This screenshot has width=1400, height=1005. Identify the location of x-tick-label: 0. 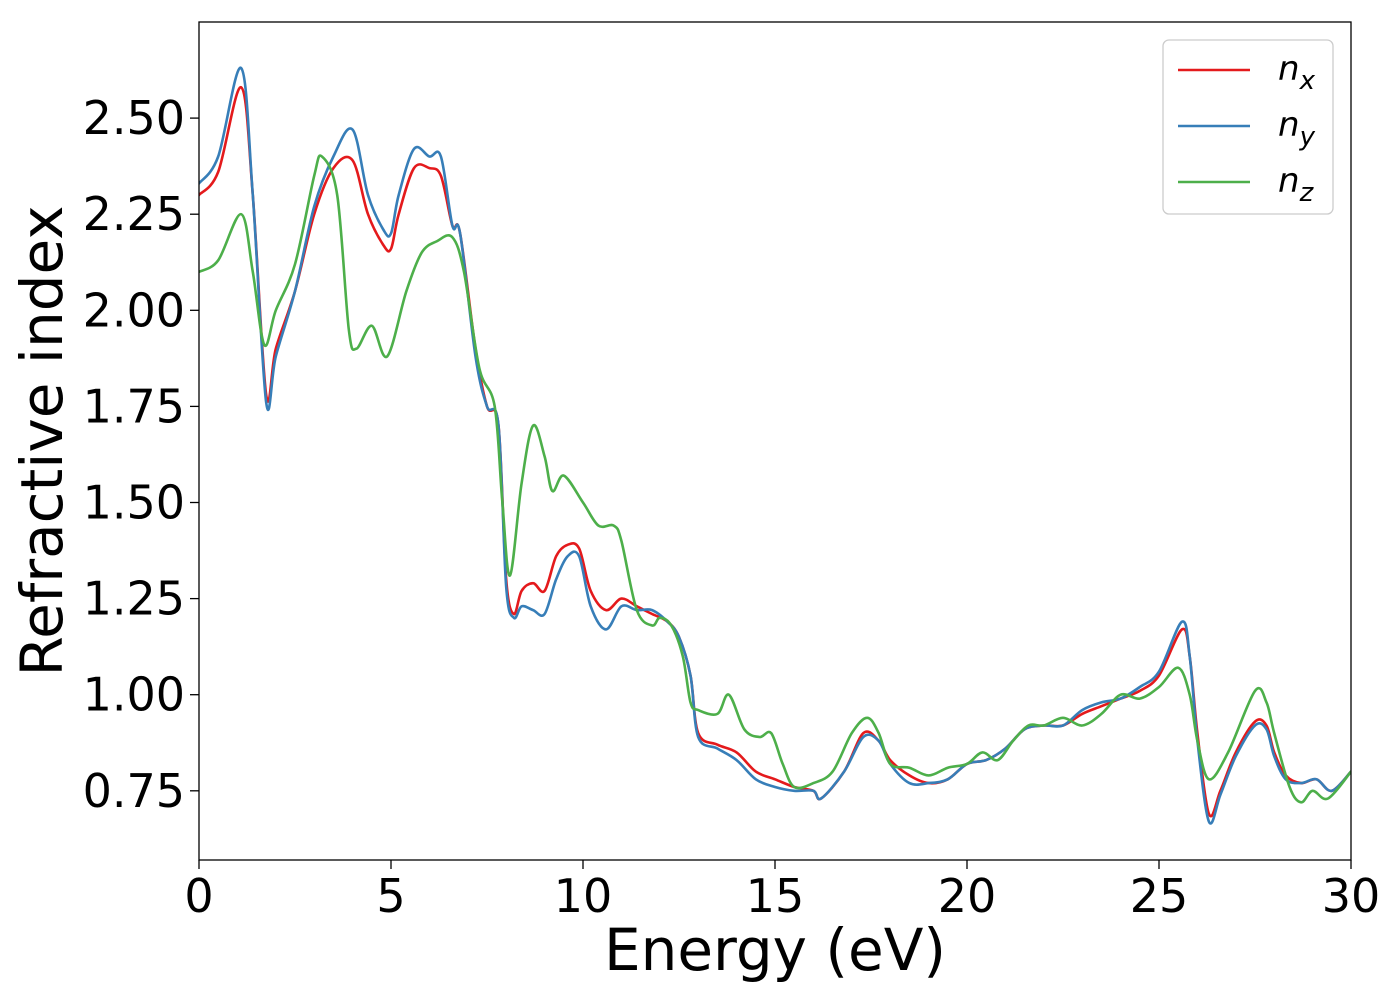
(198, 896).